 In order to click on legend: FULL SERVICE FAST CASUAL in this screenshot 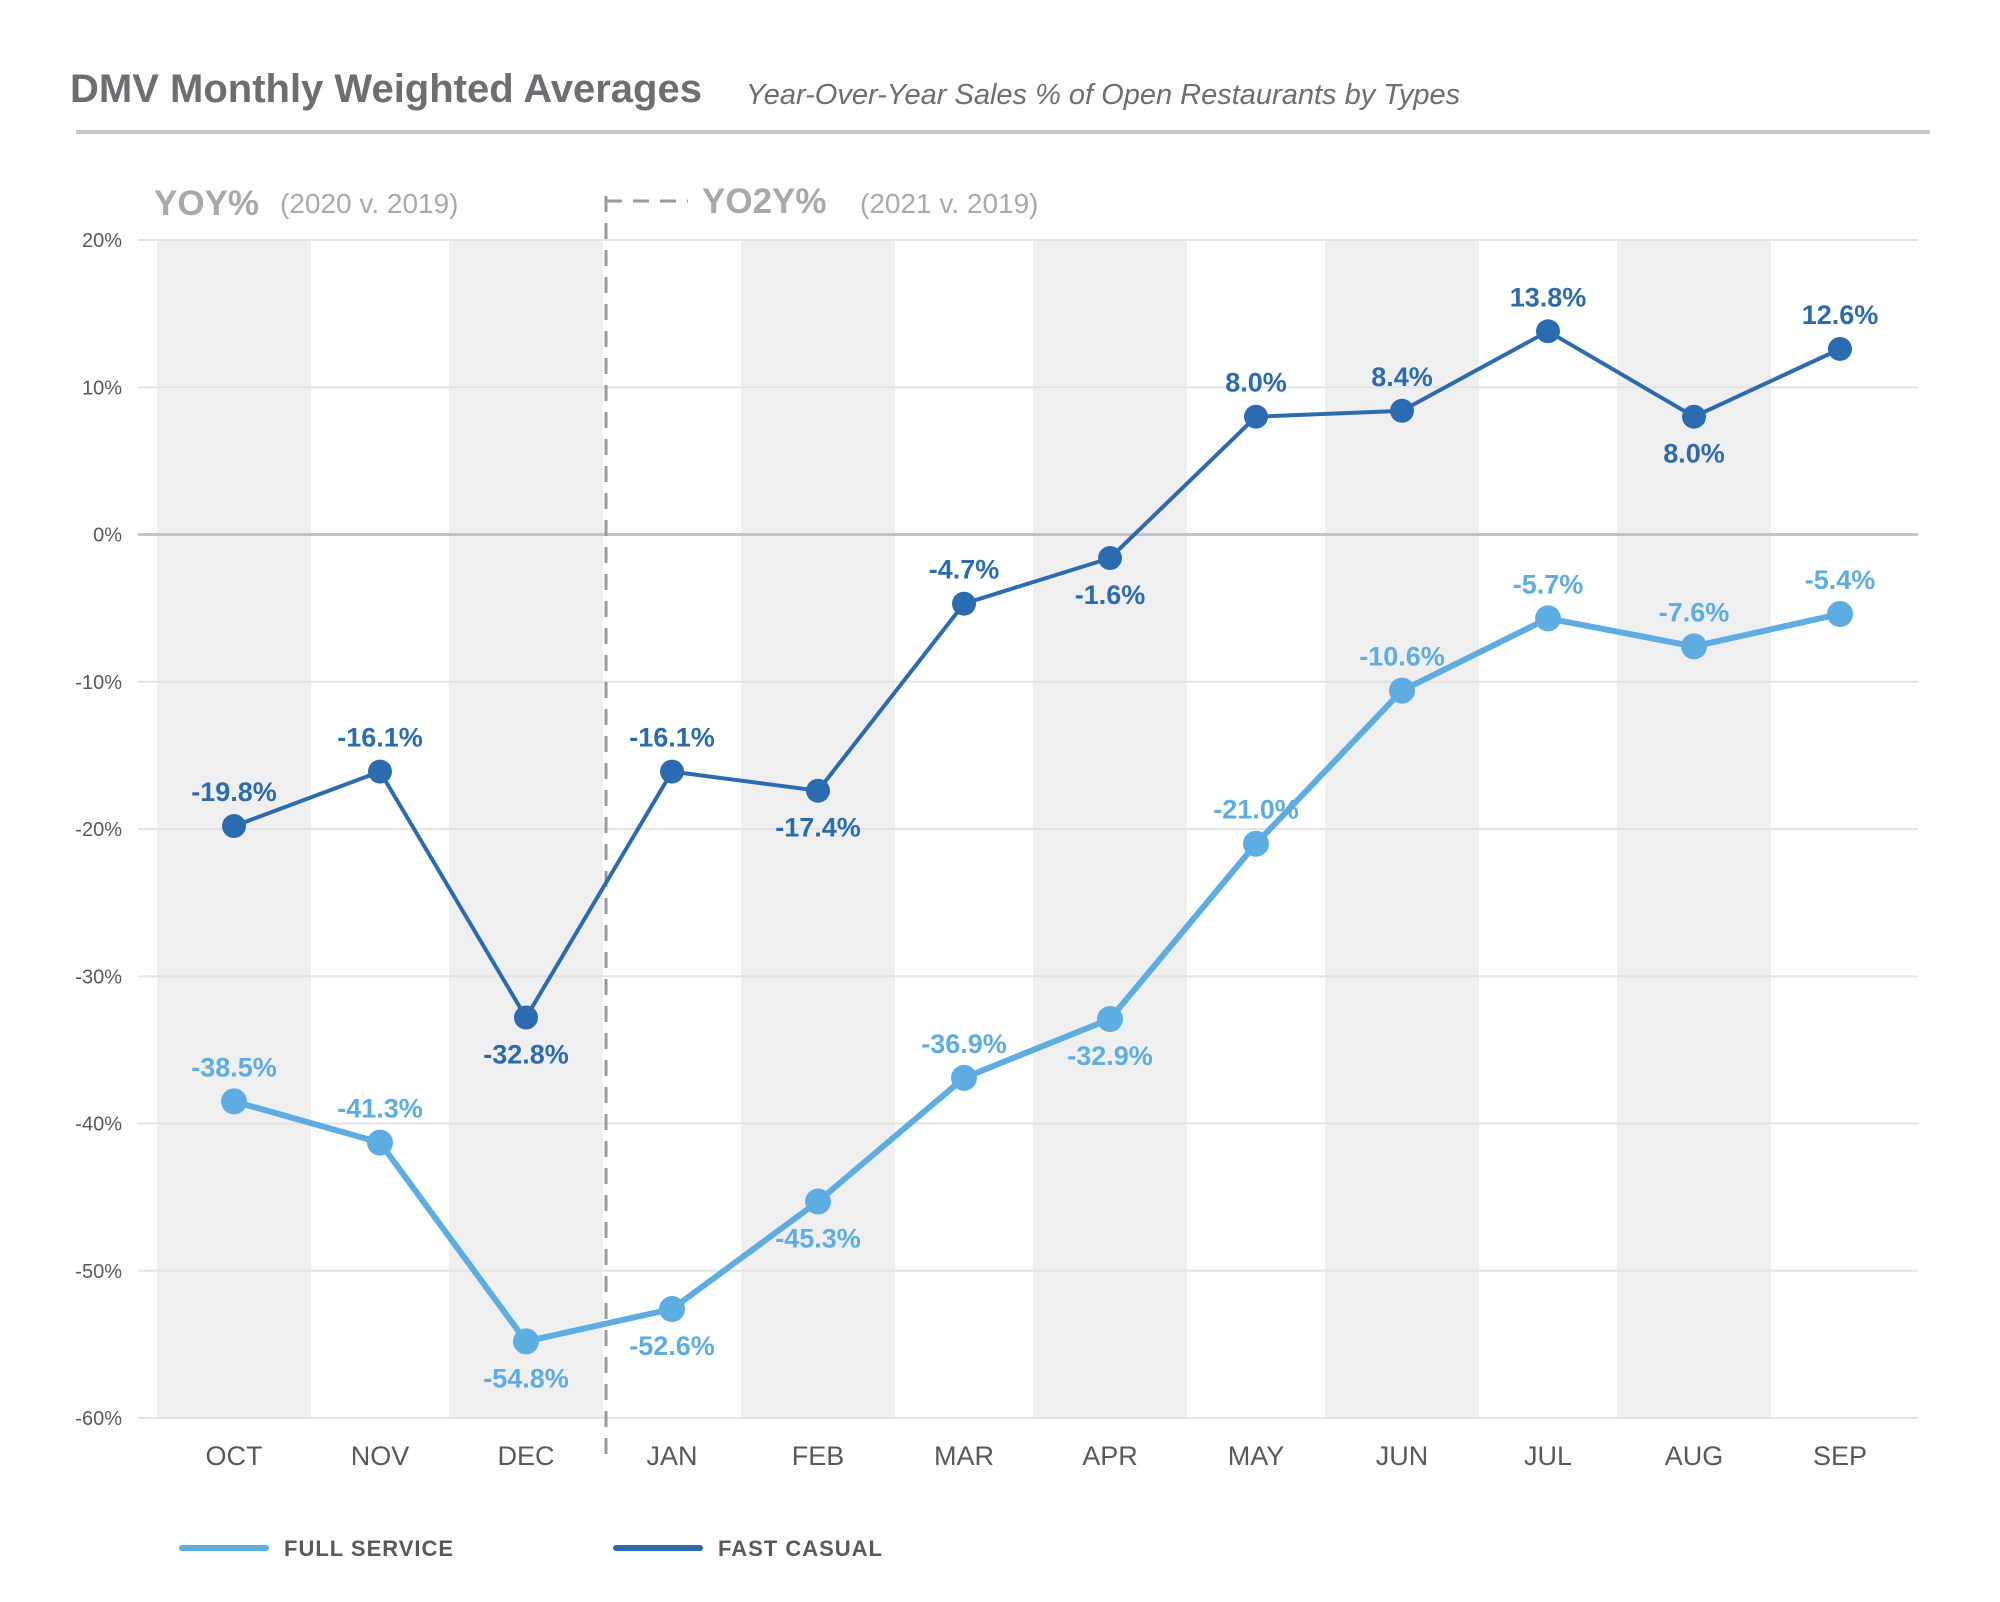, I will do `click(531, 1548)`.